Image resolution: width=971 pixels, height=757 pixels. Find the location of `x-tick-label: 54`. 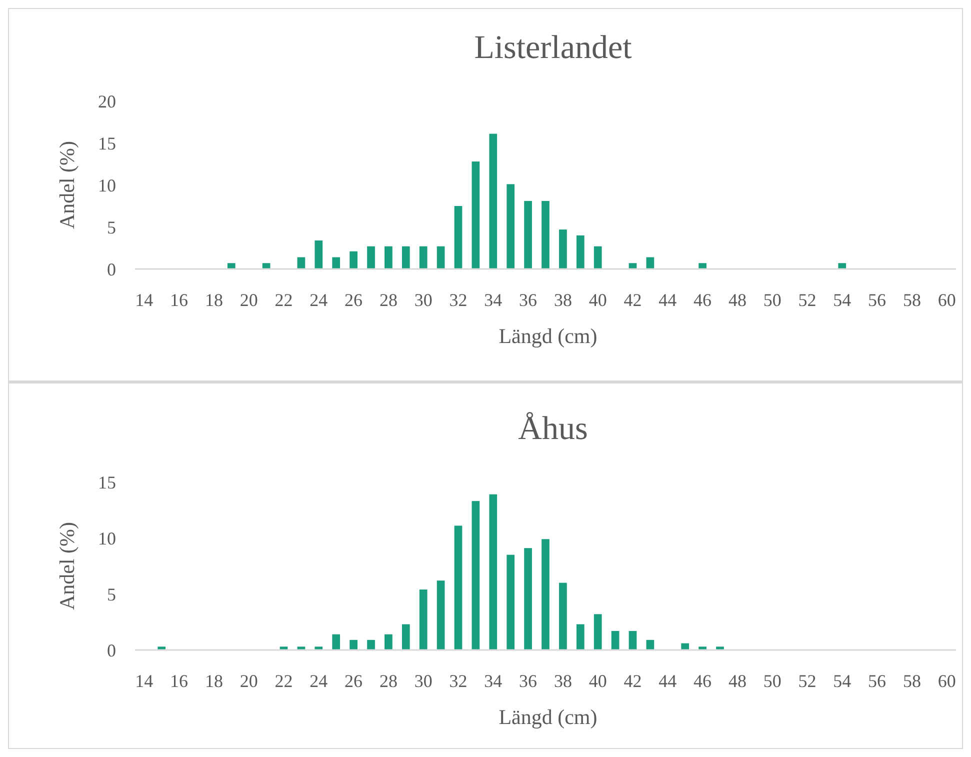

x-tick-label: 54 is located at coordinates (842, 681).